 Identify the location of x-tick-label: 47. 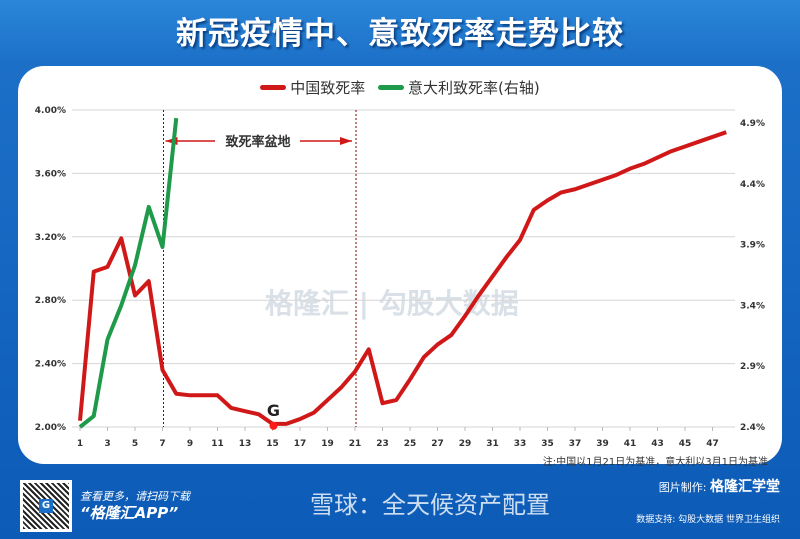
(712, 444).